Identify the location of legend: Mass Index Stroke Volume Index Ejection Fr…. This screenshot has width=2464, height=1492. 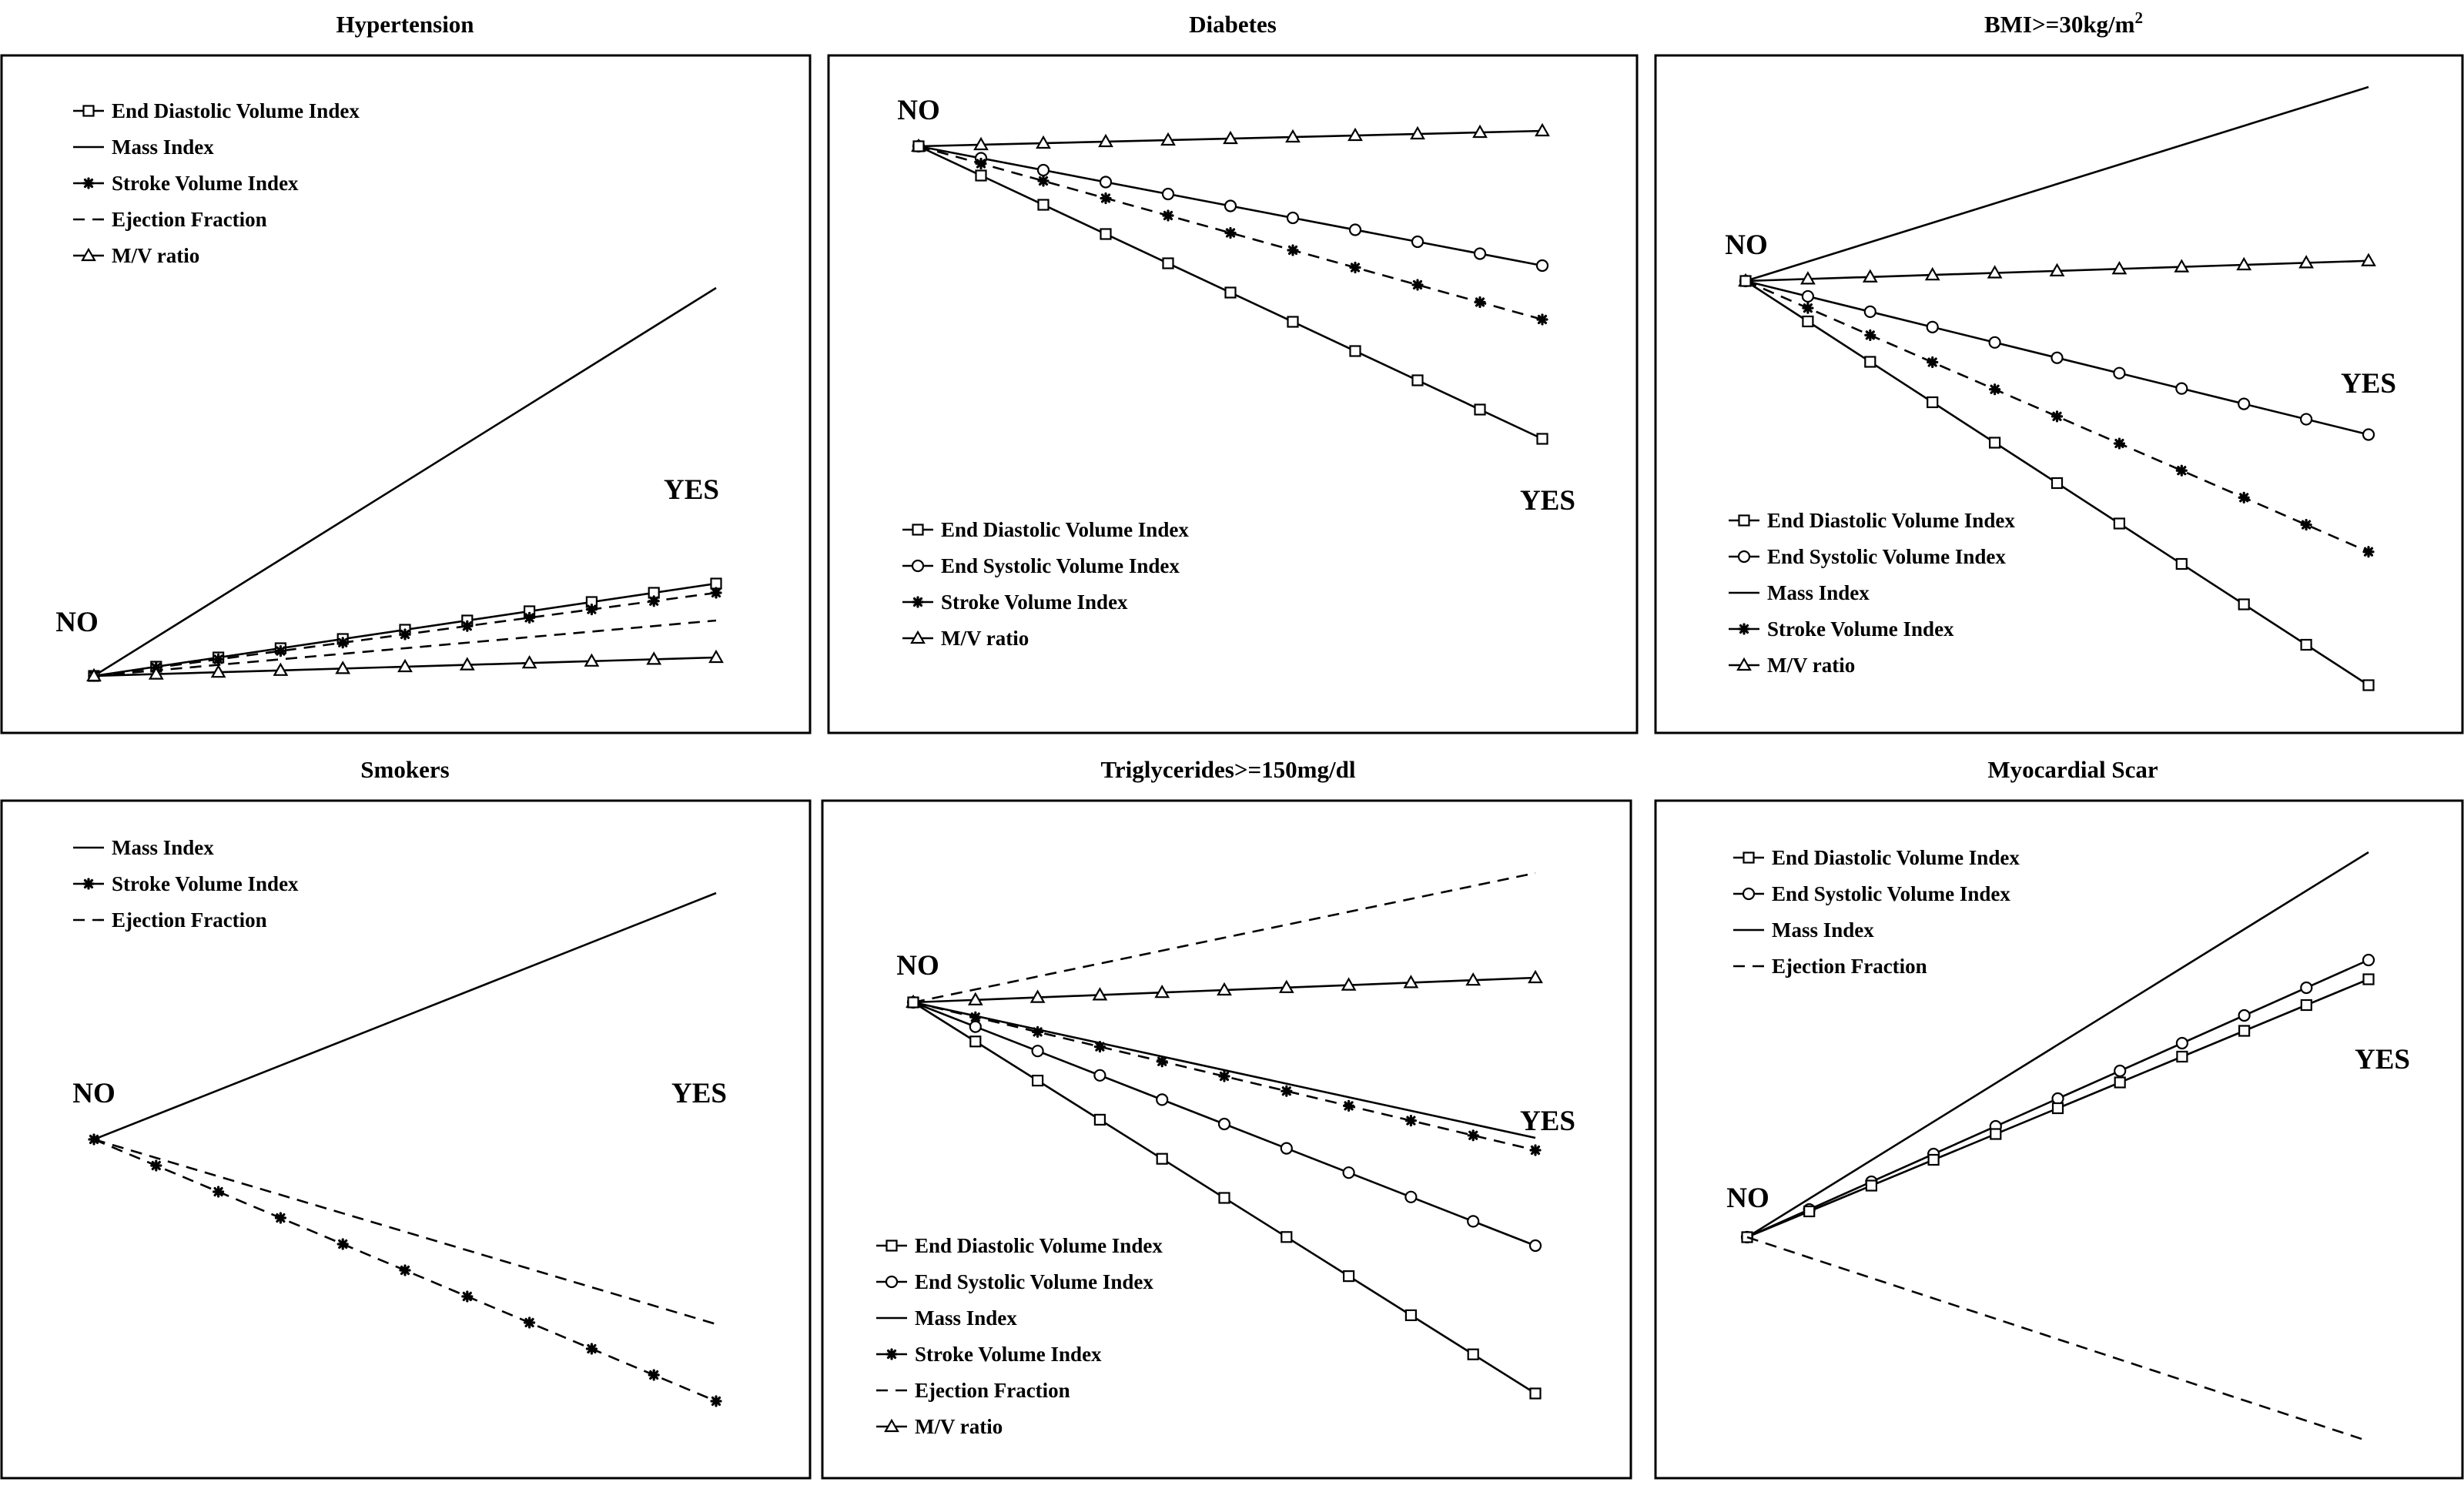
(186, 884).